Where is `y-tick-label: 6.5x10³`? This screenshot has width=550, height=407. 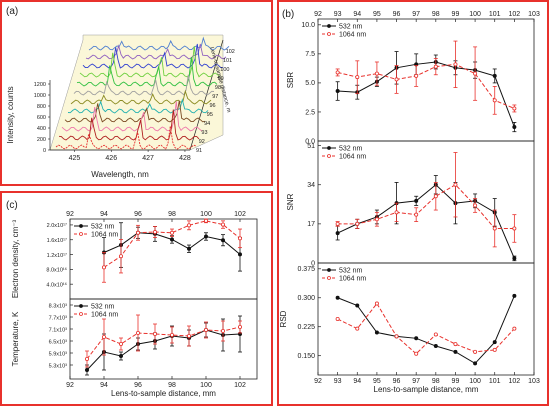 y-tick-label: 6.5x10³ is located at coordinates (58, 342).